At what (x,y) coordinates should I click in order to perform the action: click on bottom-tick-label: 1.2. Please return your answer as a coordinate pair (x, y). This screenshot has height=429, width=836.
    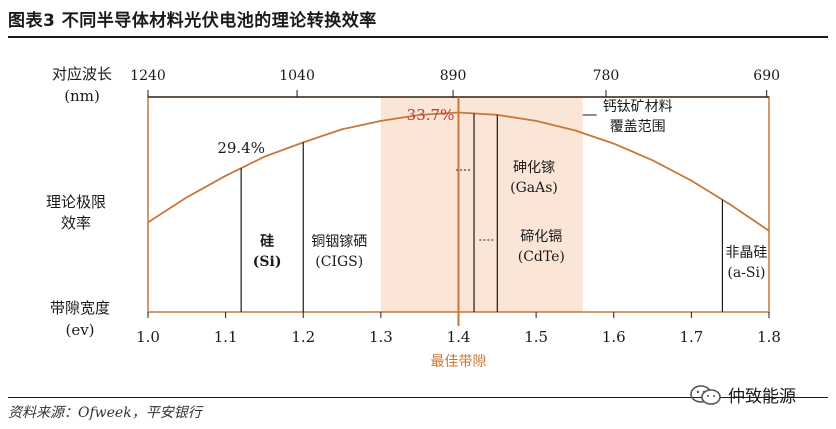
    Looking at the image, I should click on (303, 337).